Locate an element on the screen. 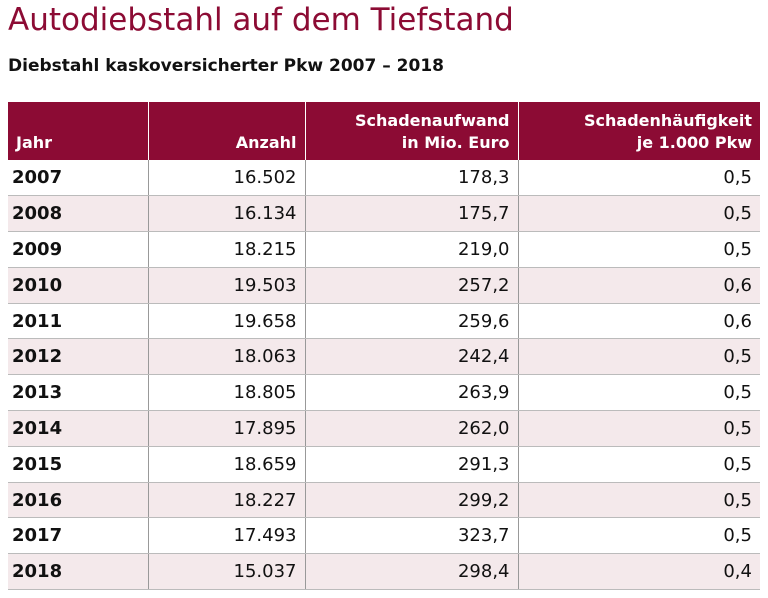  value-cell: 178,3 is located at coordinates (411, 178).